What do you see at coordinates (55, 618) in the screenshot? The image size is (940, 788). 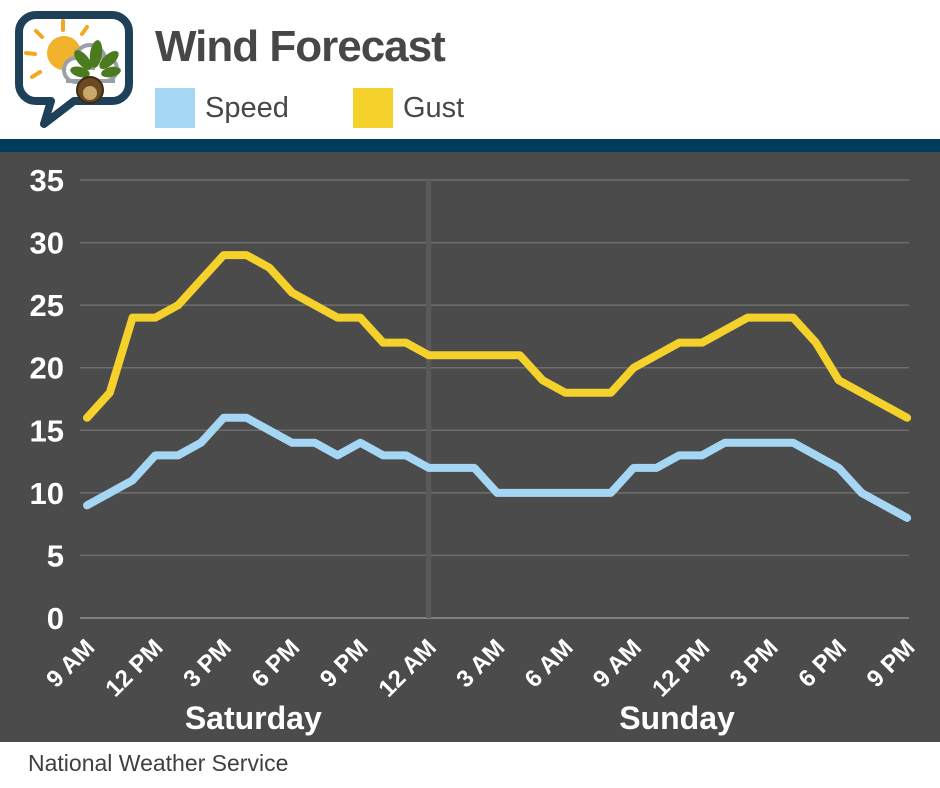 I see `y-tick-label-0: 0` at bounding box center [55, 618].